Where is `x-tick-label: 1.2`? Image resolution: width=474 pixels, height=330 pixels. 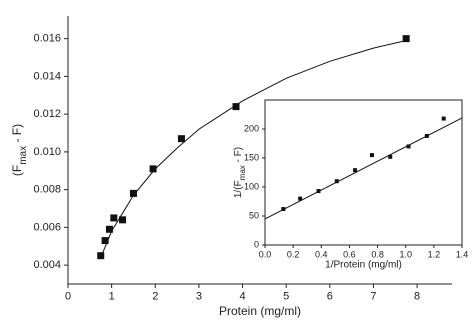
x-tick-label: 1.2 is located at coordinates (434, 255).